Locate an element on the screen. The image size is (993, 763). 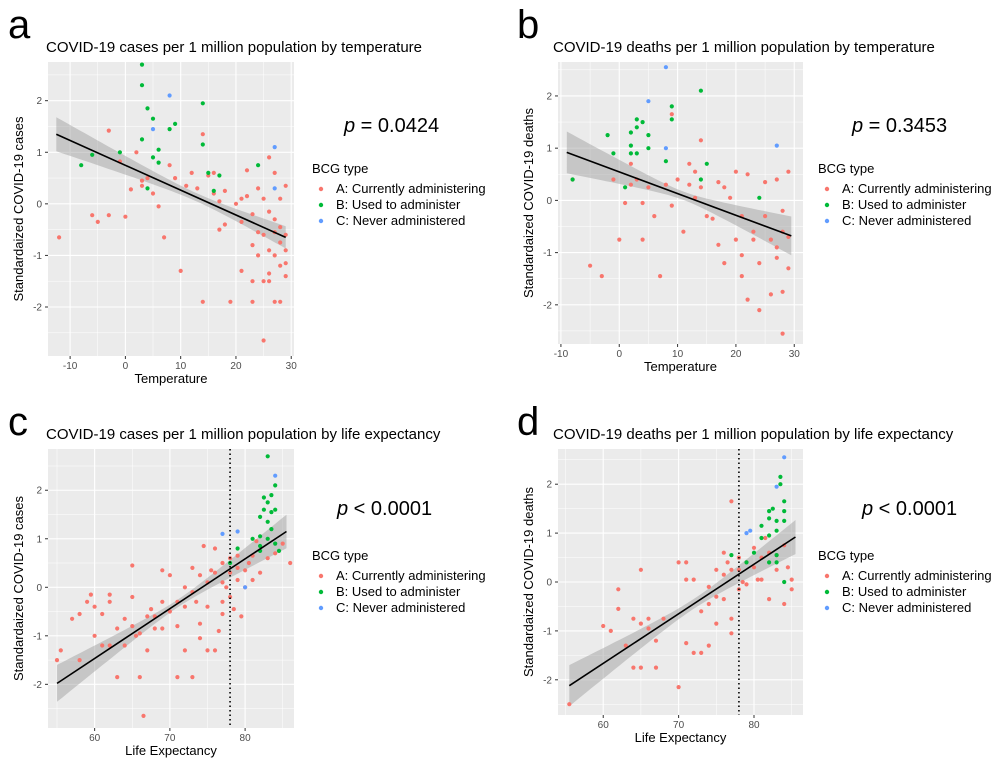
p-value-symbol: p is located at coordinates (857, 126).